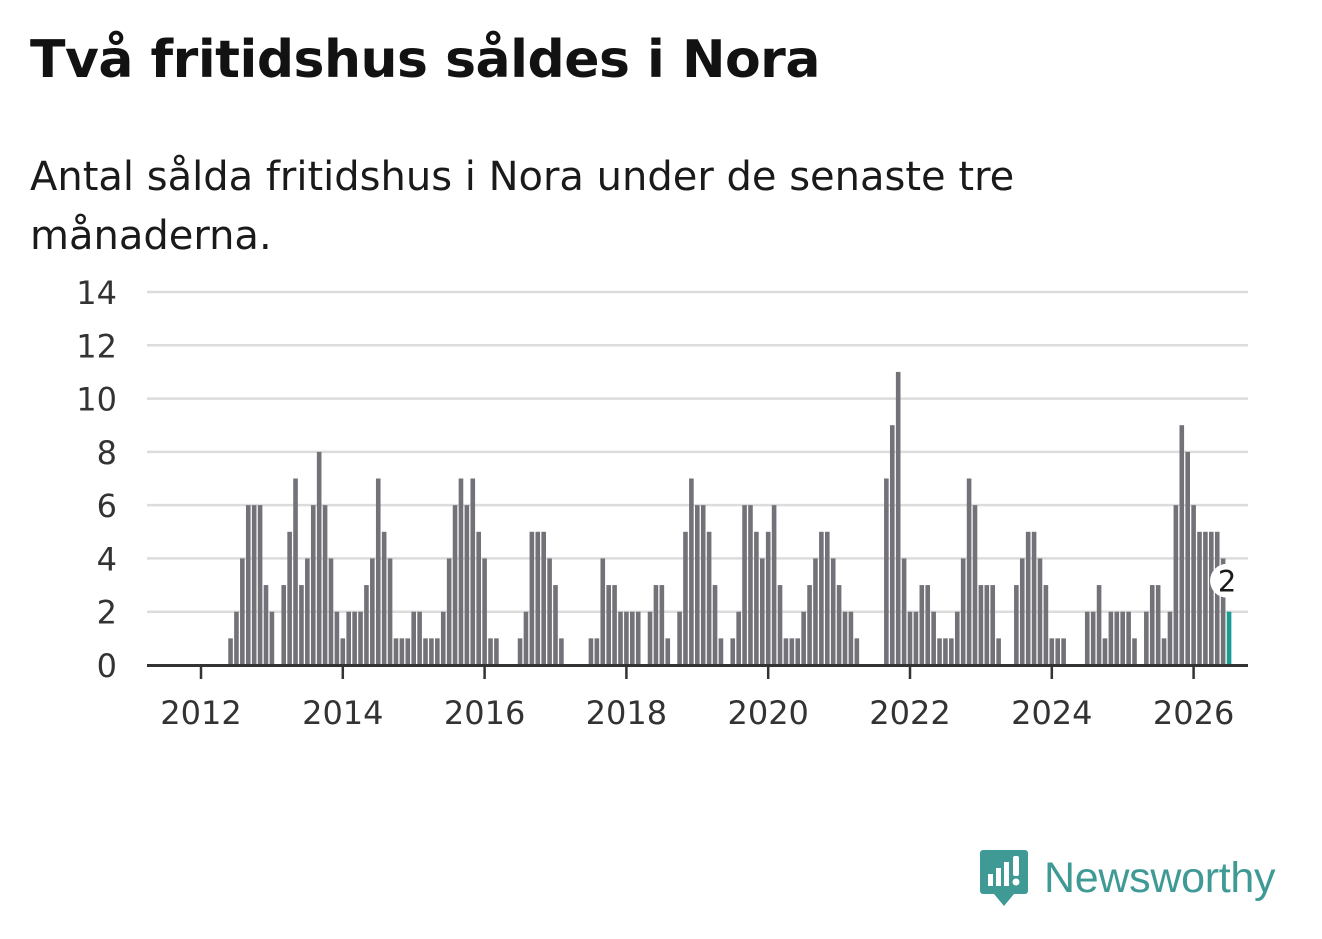 The width and height of the screenshot is (1322, 939). What do you see at coordinates (107, 613) in the screenshot?
I see `y-tick-label: 2` at bounding box center [107, 613].